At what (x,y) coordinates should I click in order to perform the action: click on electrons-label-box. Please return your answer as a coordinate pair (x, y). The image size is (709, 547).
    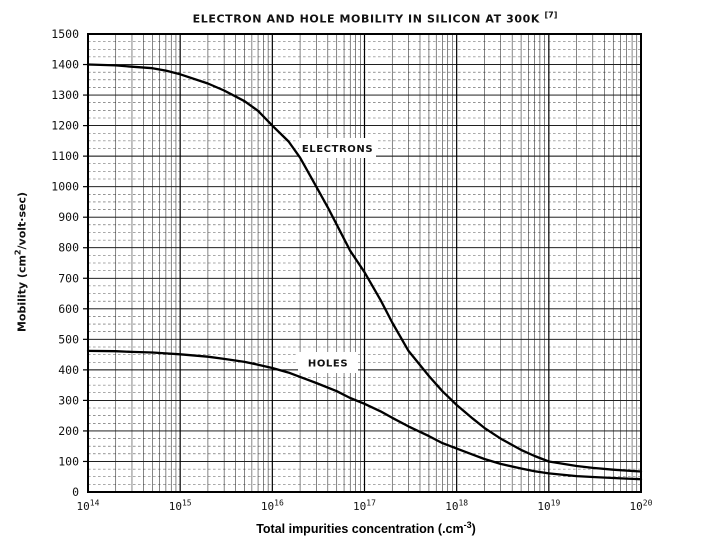
    Looking at the image, I should click on (337, 148).